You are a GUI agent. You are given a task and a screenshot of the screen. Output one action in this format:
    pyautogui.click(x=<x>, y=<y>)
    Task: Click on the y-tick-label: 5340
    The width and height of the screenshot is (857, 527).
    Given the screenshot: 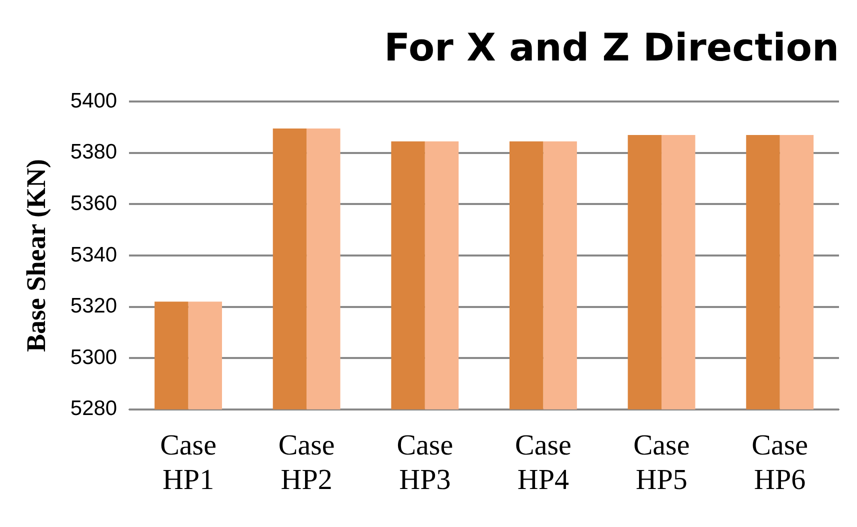 What is the action you would take?
    pyautogui.click(x=94, y=254)
    